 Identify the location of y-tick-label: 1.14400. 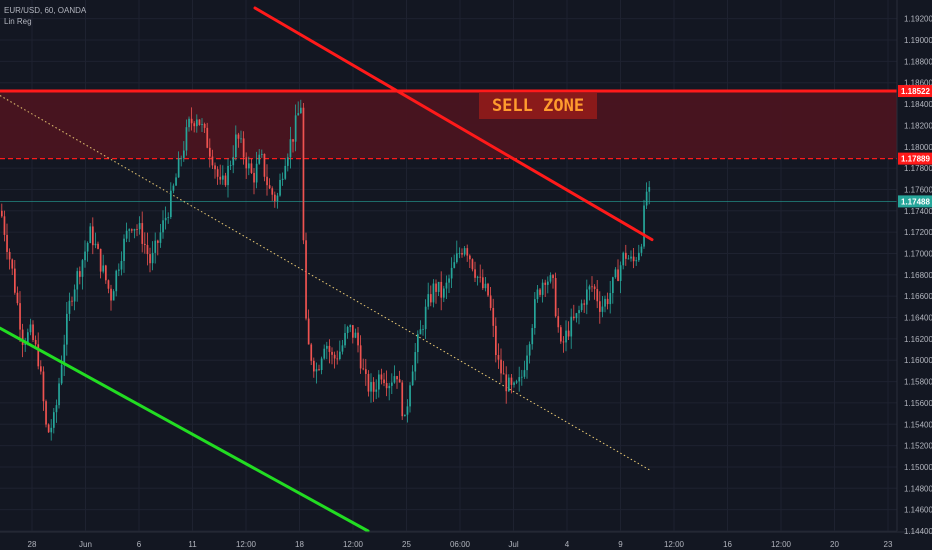
(918, 531).